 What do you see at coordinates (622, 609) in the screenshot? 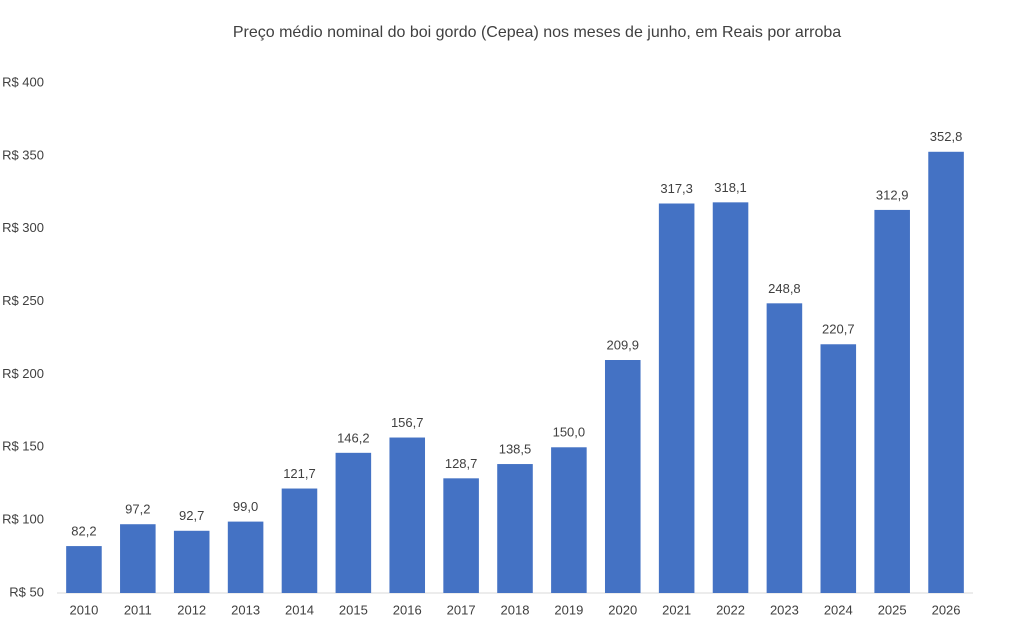
I see `x-tick-label: 2020` at bounding box center [622, 609].